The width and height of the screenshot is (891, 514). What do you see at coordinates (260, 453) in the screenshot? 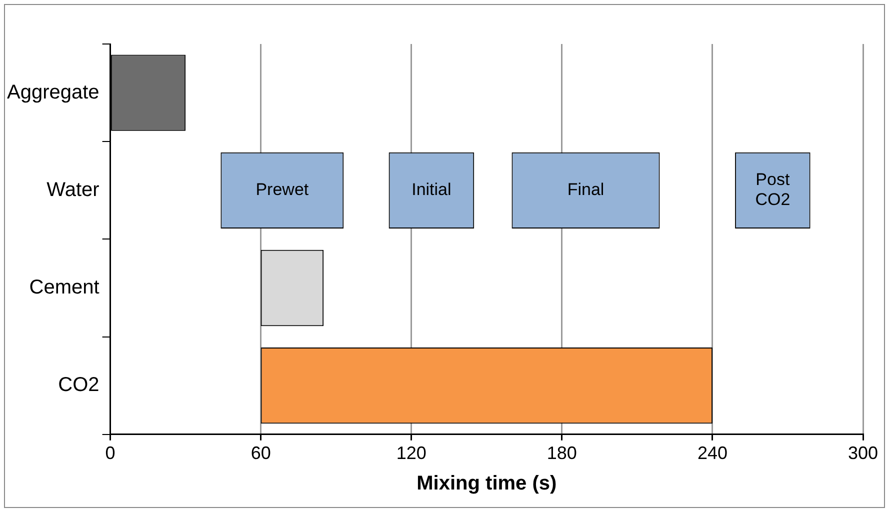
I see `x-tick-label: 60` at bounding box center [260, 453].